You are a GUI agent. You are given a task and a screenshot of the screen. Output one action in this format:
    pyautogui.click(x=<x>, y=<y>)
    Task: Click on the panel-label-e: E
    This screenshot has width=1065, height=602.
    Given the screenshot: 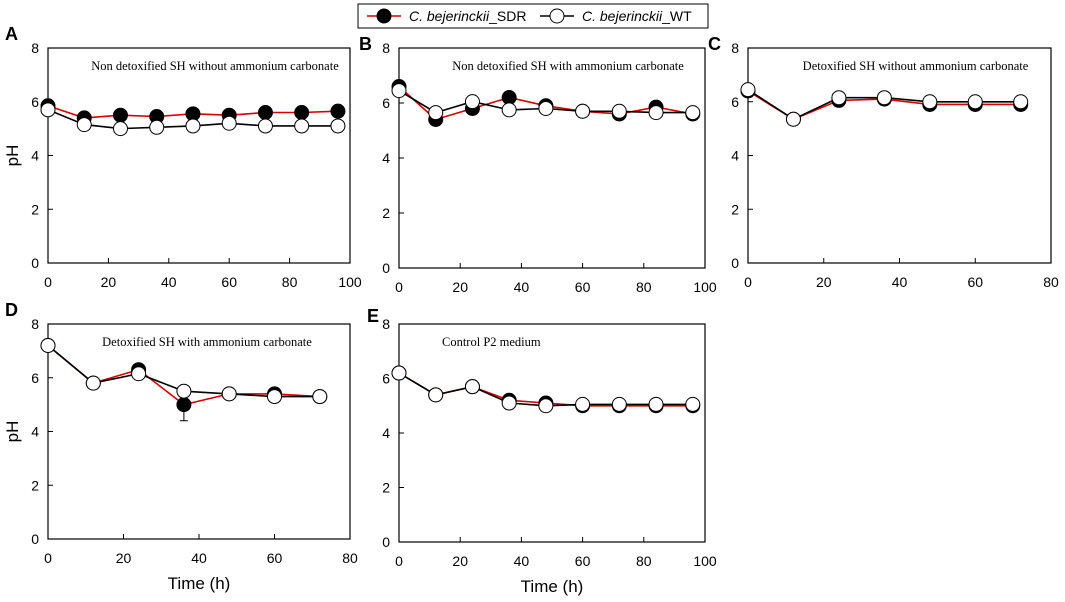 What is the action you would take?
    pyautogui.click(x=373, y=316)
    